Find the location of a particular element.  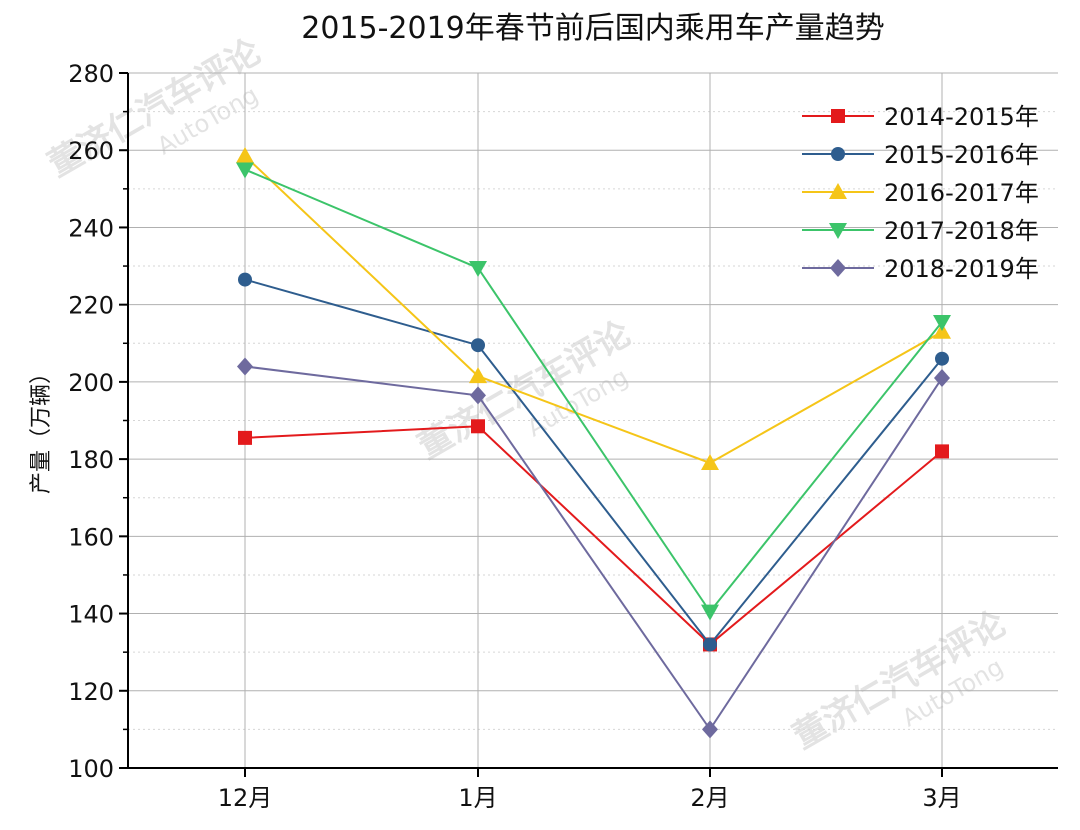

legend-item: 2016-2017年 is located at coordinates (920, 193).